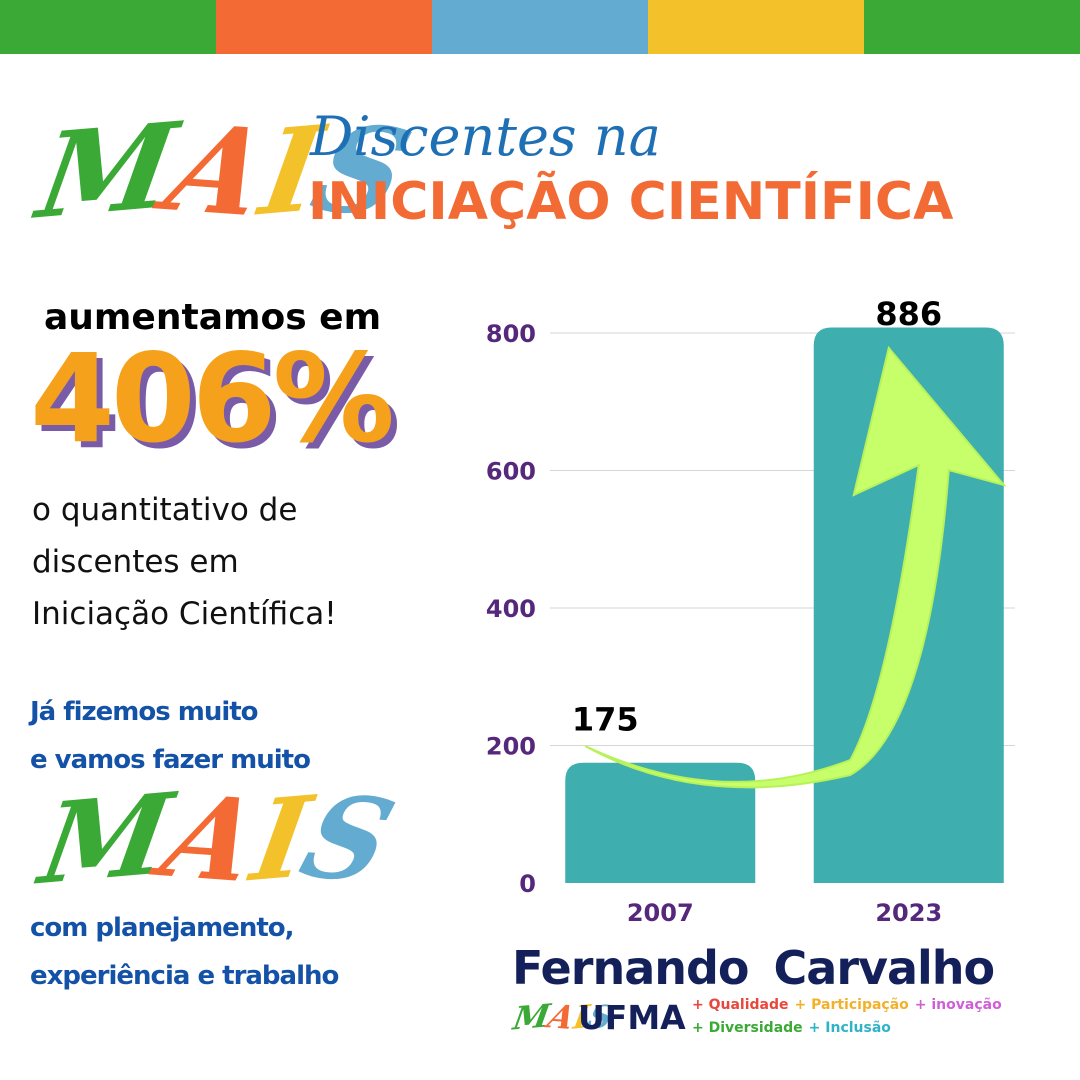  I want to click on tag-item: + Participação, so click(851, 1005).